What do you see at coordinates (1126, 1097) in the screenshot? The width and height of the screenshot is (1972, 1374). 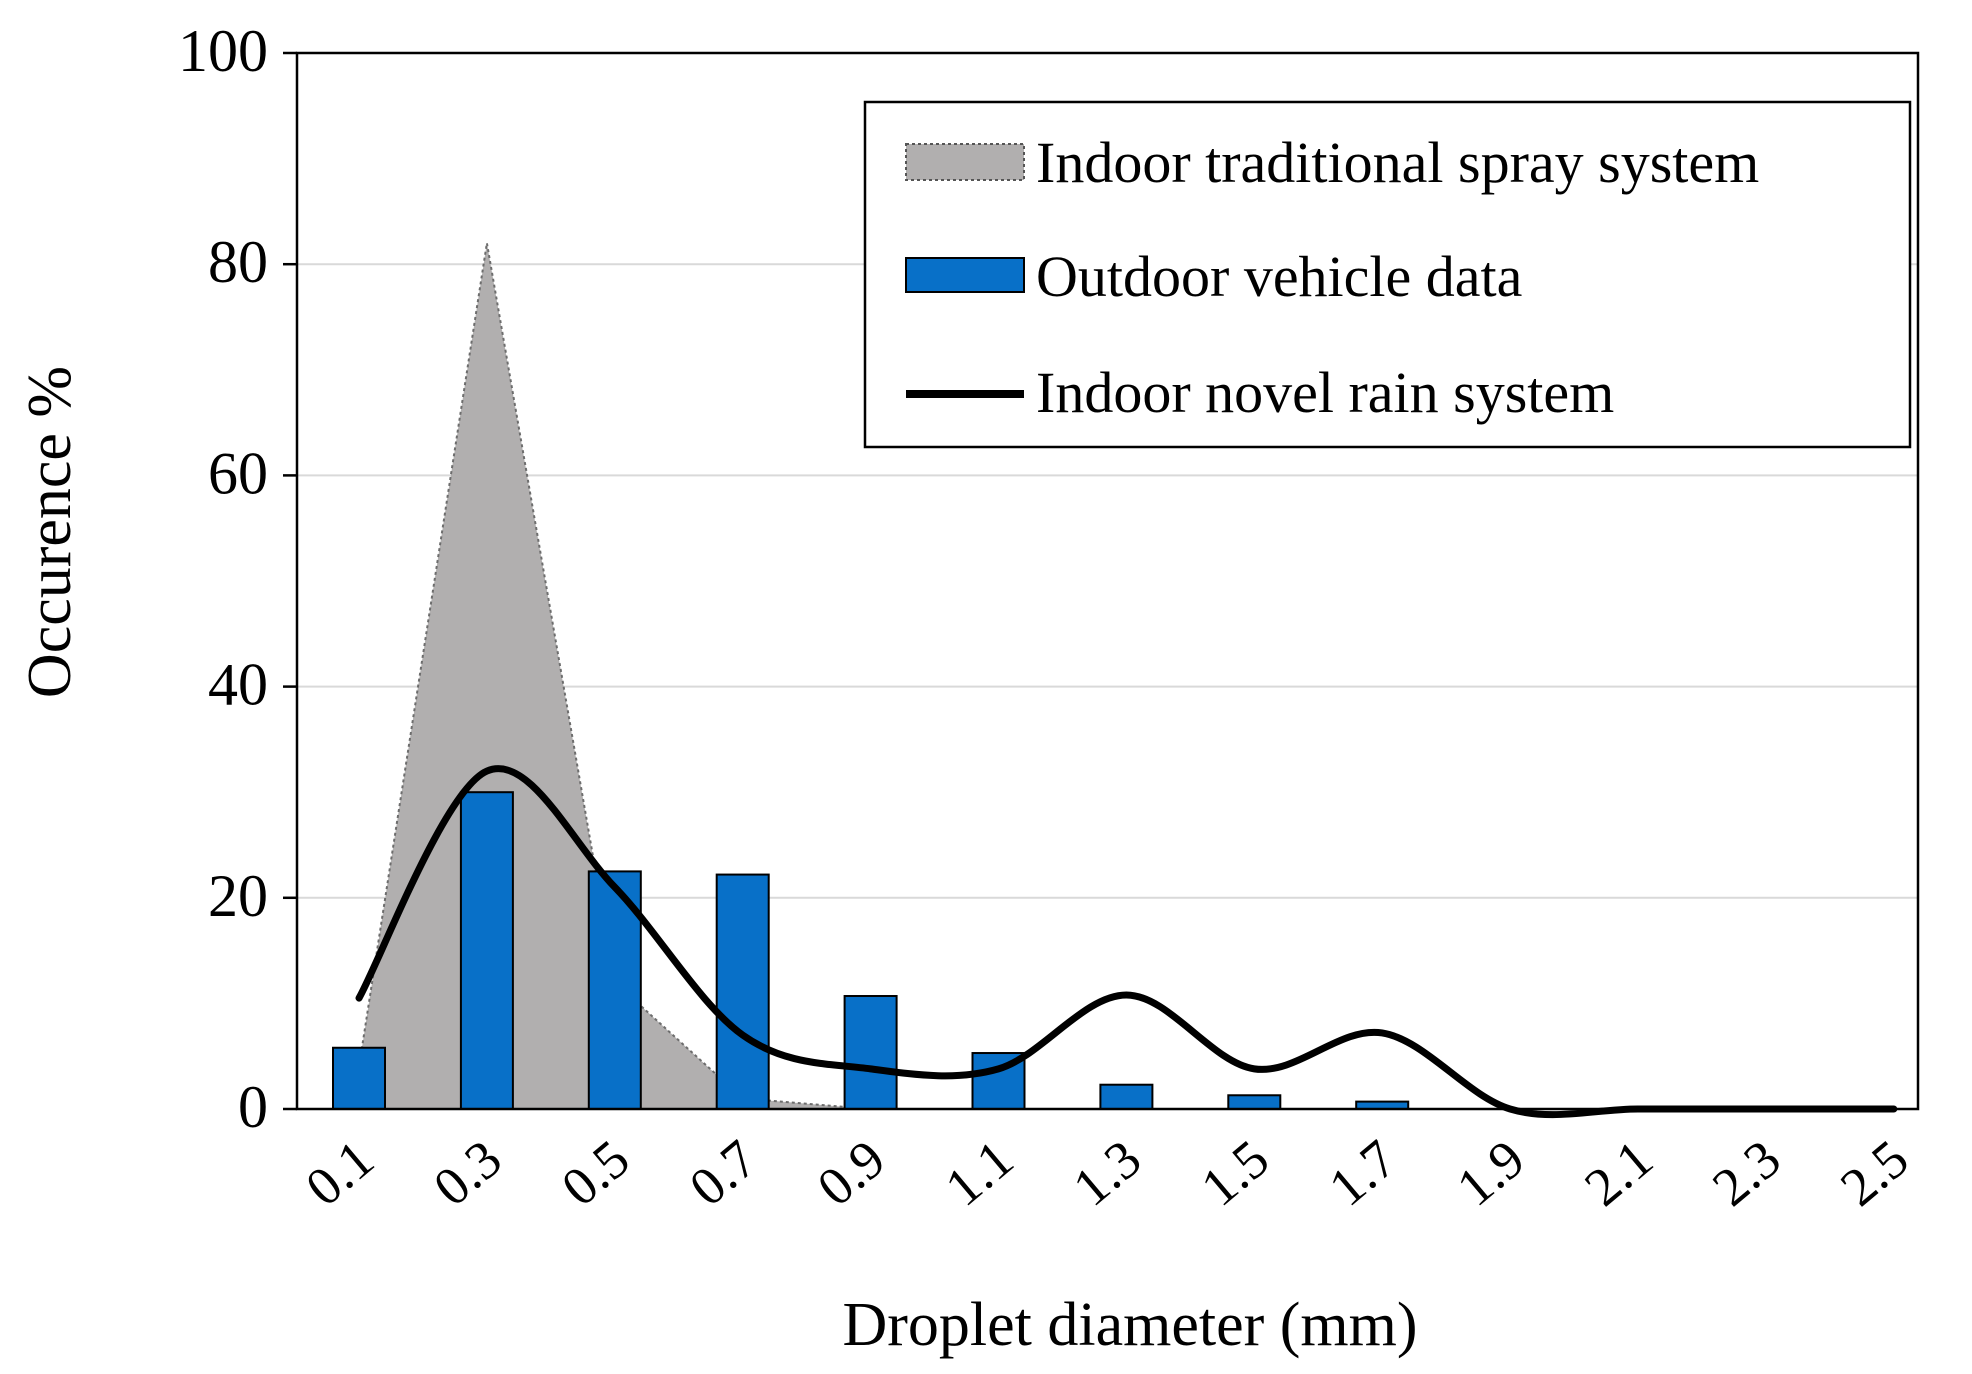 I see `bar-1.3` at bounding box center [1126, 1097].